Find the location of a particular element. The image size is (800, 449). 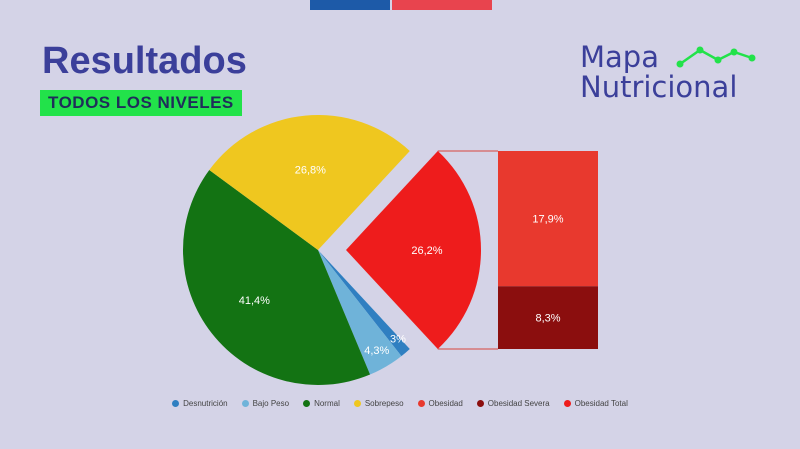

pie-slice-bajo-peso is located at coordinates (360, 312).